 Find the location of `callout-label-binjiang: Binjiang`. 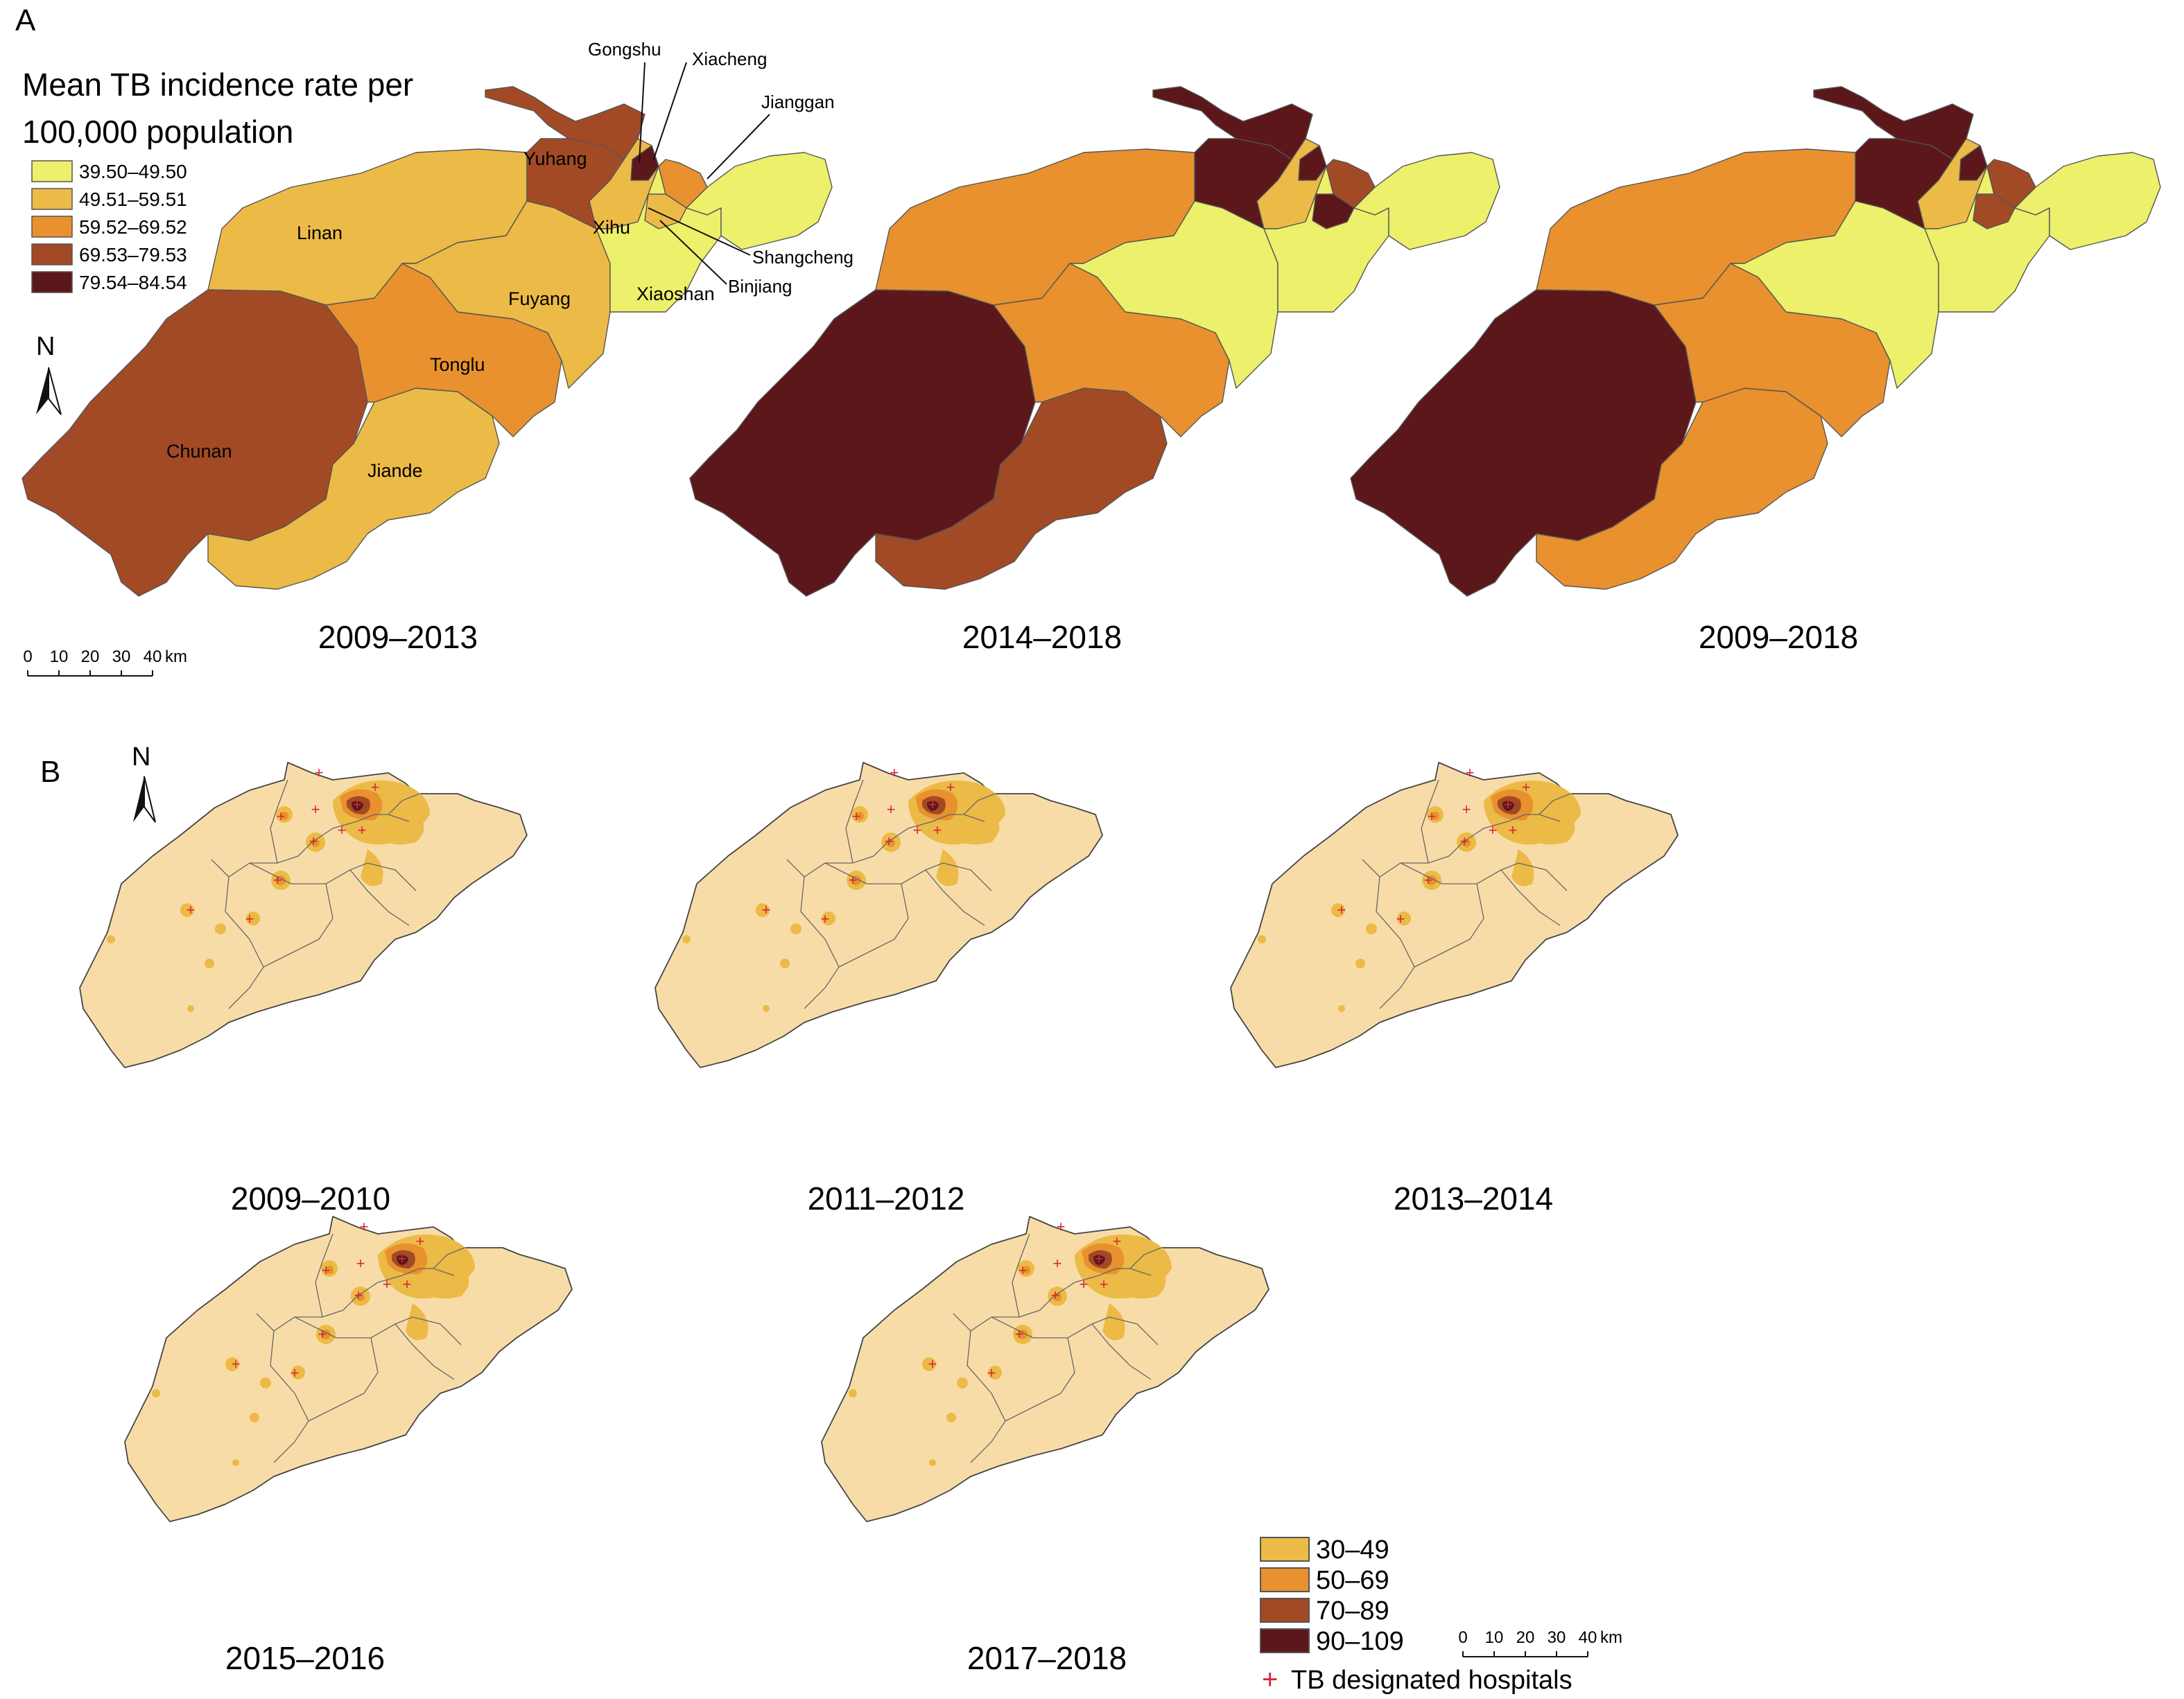

callout-label-binjiang: Binjiang is located at coordinates (760, 286).